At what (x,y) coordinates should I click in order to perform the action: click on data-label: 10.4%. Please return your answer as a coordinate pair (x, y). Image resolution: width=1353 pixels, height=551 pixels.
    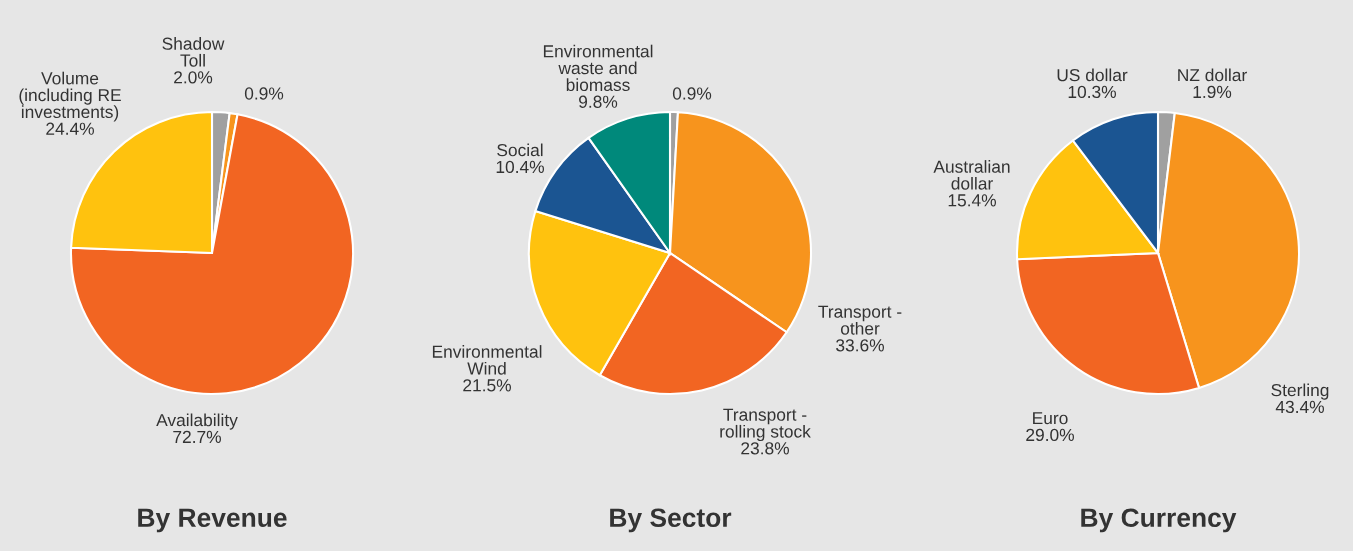
    Looking at the image, I should click on (520, 167).